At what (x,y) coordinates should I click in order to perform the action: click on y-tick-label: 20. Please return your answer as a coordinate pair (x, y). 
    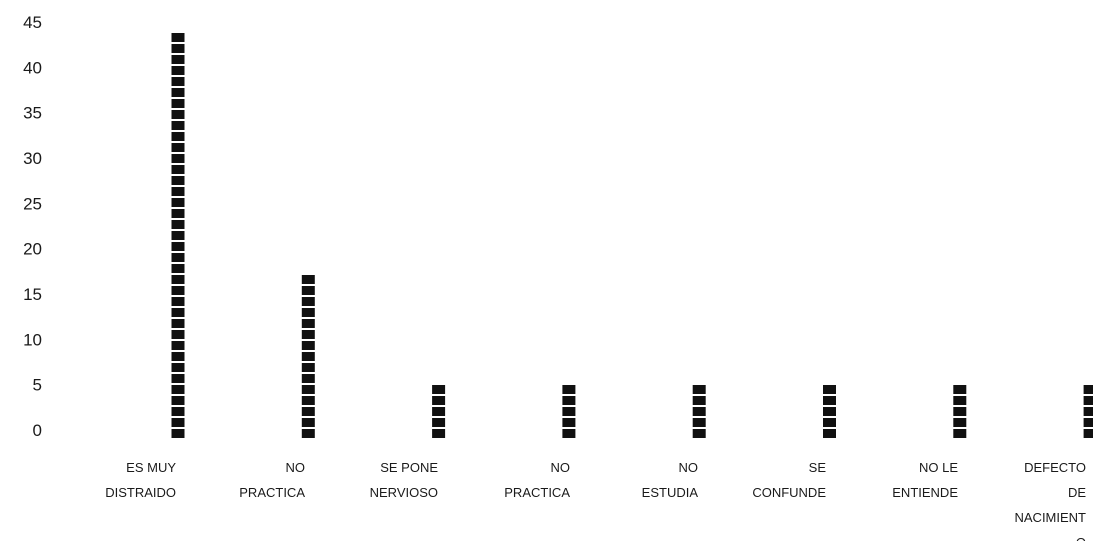
    Looking at the image, I should click on (32, 249).